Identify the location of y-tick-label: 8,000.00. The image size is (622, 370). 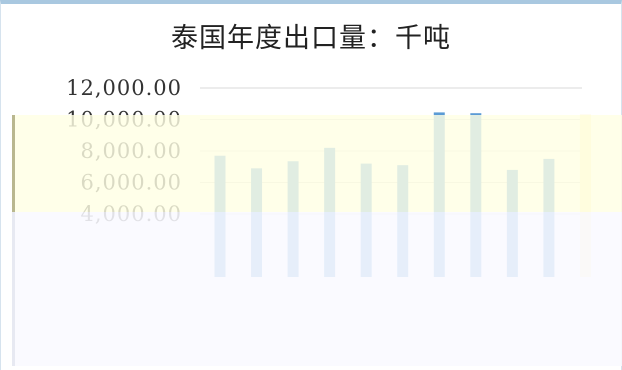
(131, 151).